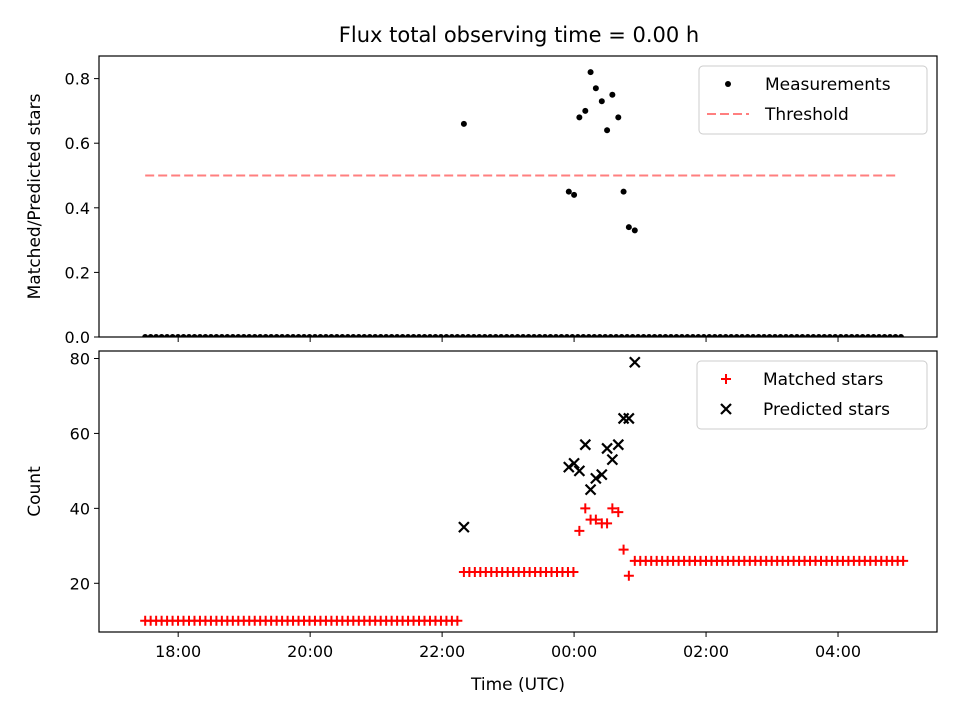  Describe the element at coordinates (519, 35) in the screenshot. I see `figure-title: Flux total observing time = 0.00 h` at that location.